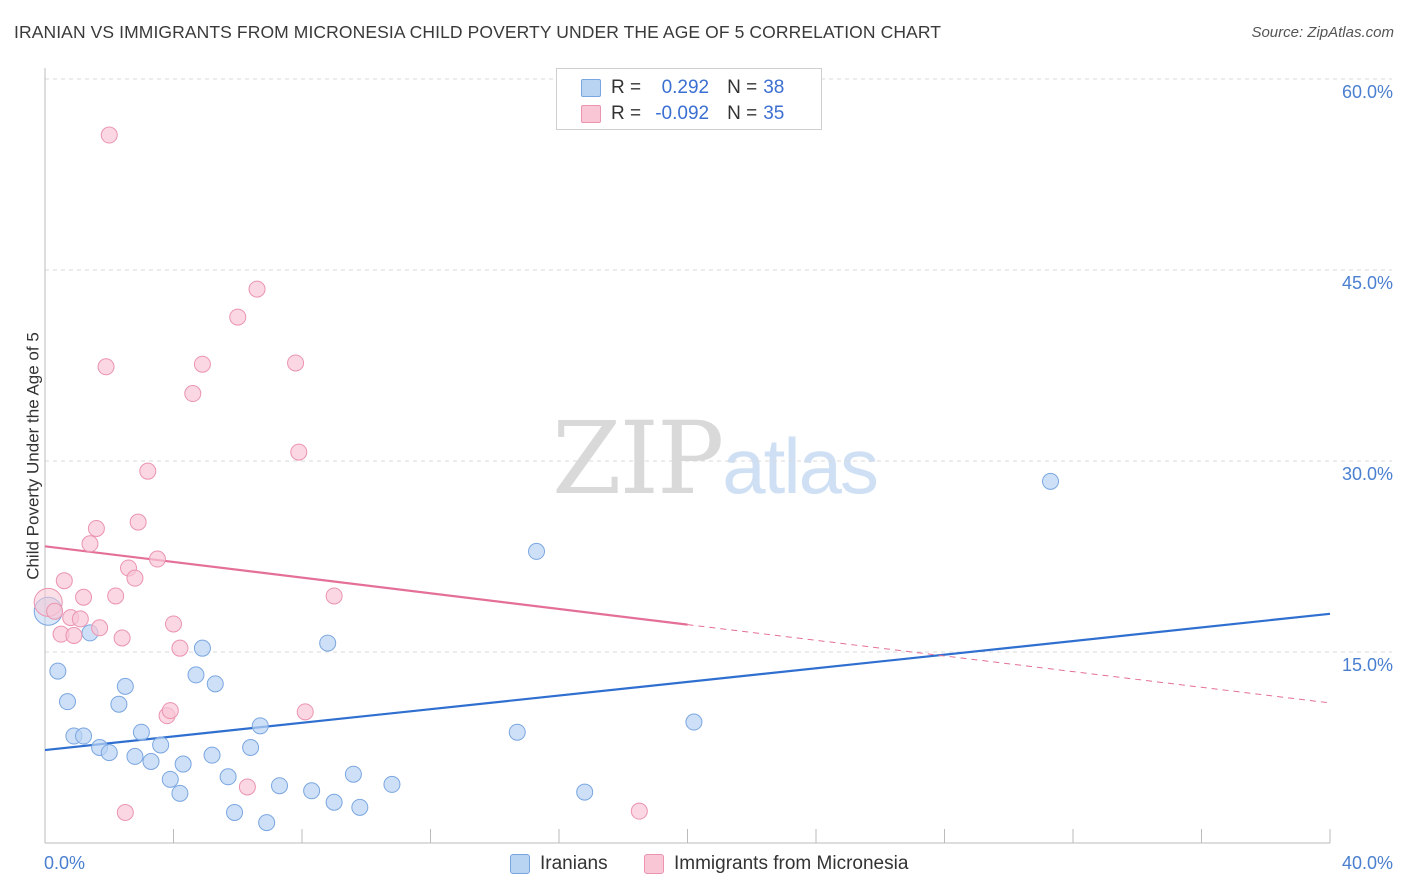 This screenshot has width=1406, height=892. Describe the element at coordinates (1367, 474) in the screenshot. I see `y-tick-label: 30.0%` at that location.